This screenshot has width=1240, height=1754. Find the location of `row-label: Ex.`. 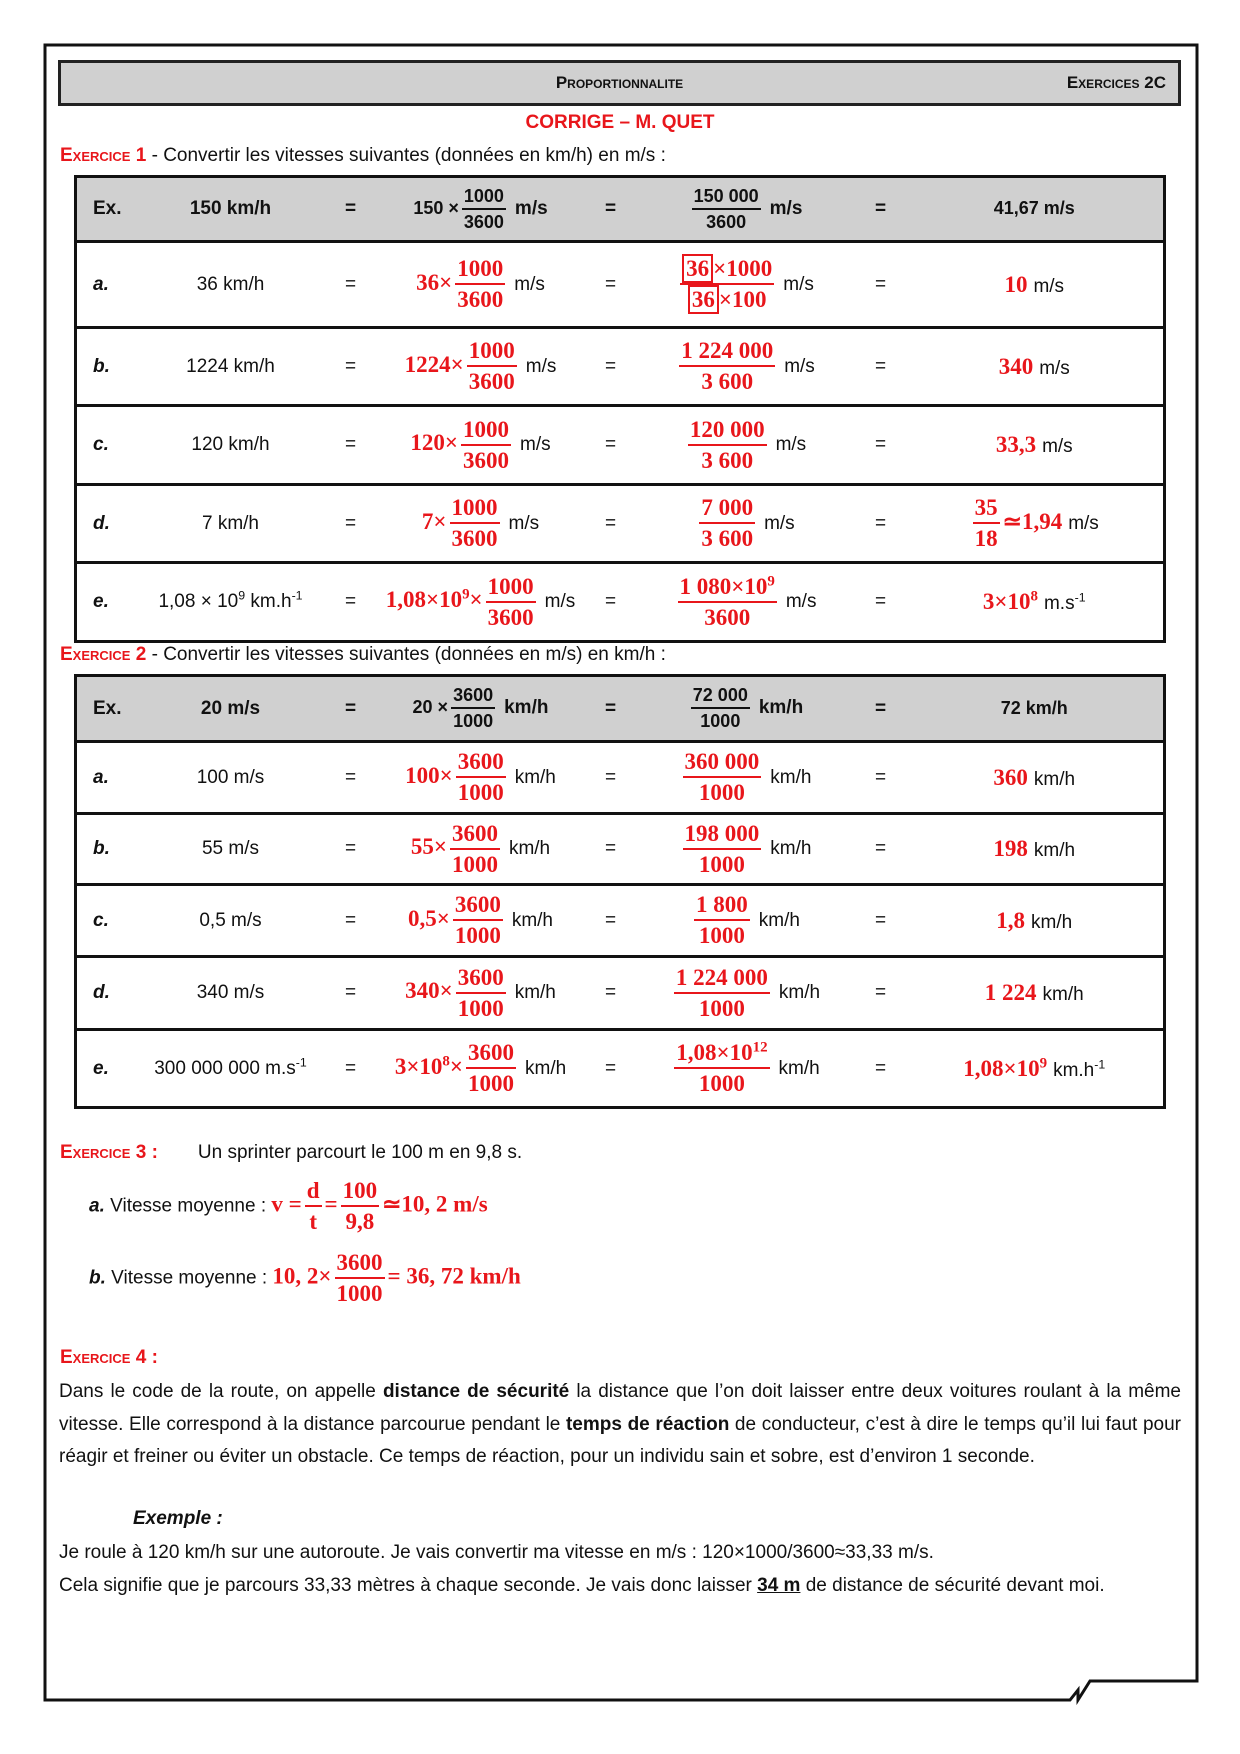

row-label: Ex. is located at coordinates (105, 208).